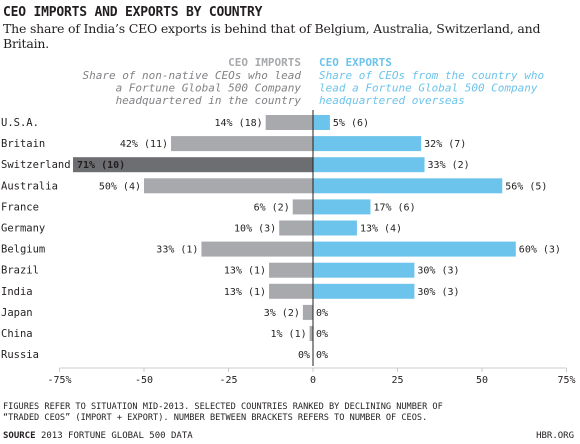 This screenshot has height=444, width=580. What do you see at coordinates (116, 436) in the screenshot?
I see `source-text: 2013 FORTUNE GLOBAL 500 DATA` at bounding box center [116, 436].